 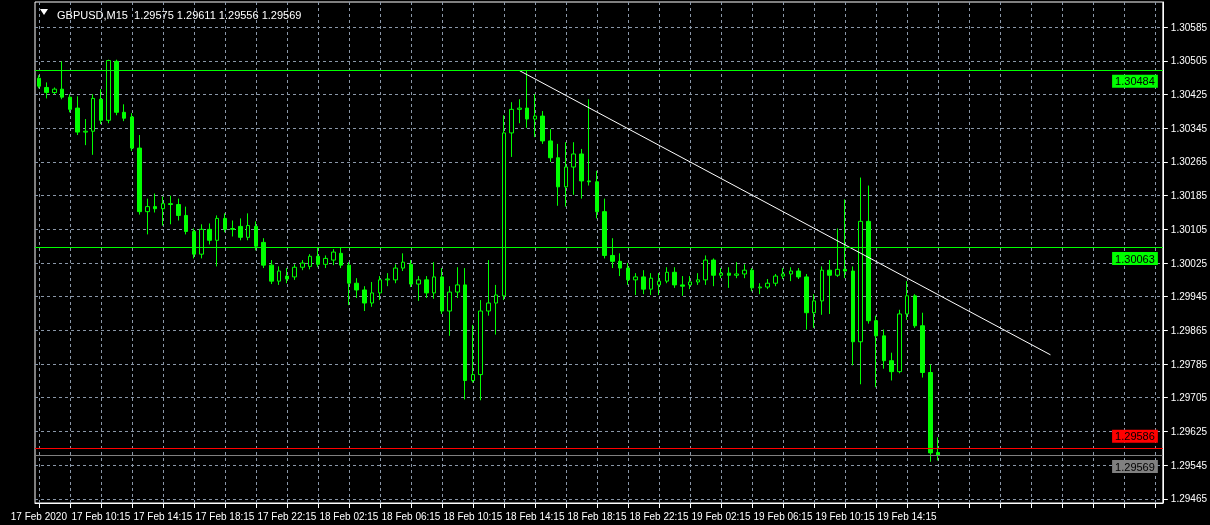 I want to click on x-tick-label: 18 Feb 18:15, so click(x=597, y=516).